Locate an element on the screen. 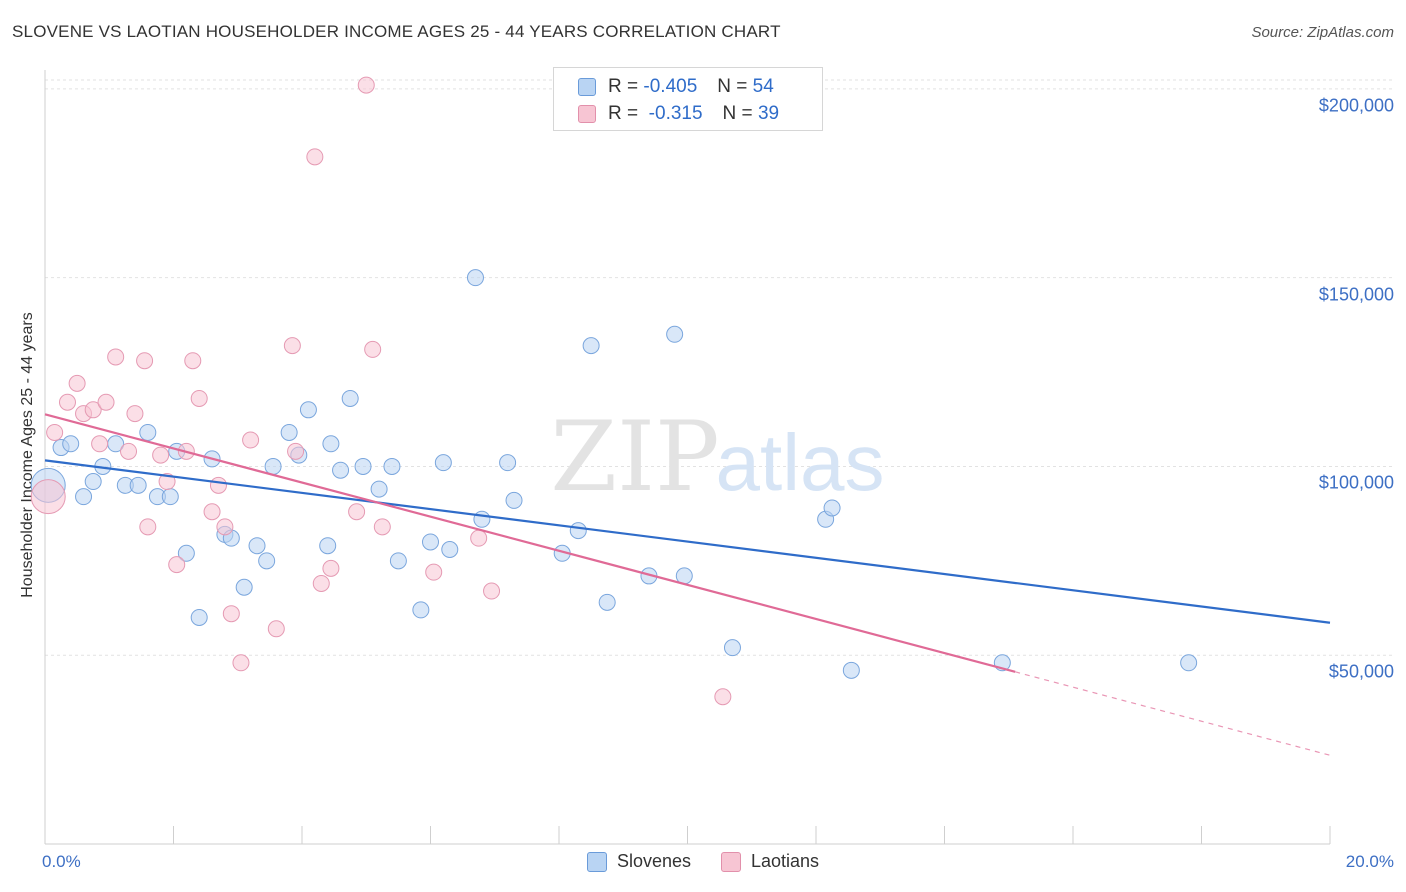 The width and height of the screenshot is (1406, 892). stats-row-laotians: R = -0.315 N = 39 is located at coordinates (678, 114).